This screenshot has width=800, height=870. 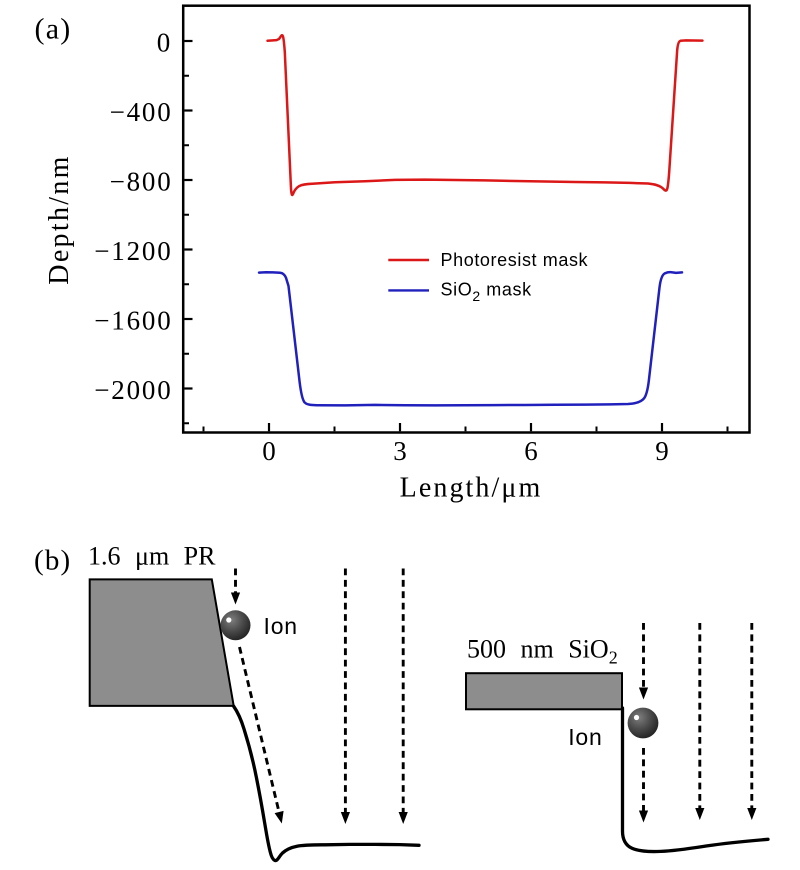 I want to click on svg-text: 3, so click(x=400, y=451).